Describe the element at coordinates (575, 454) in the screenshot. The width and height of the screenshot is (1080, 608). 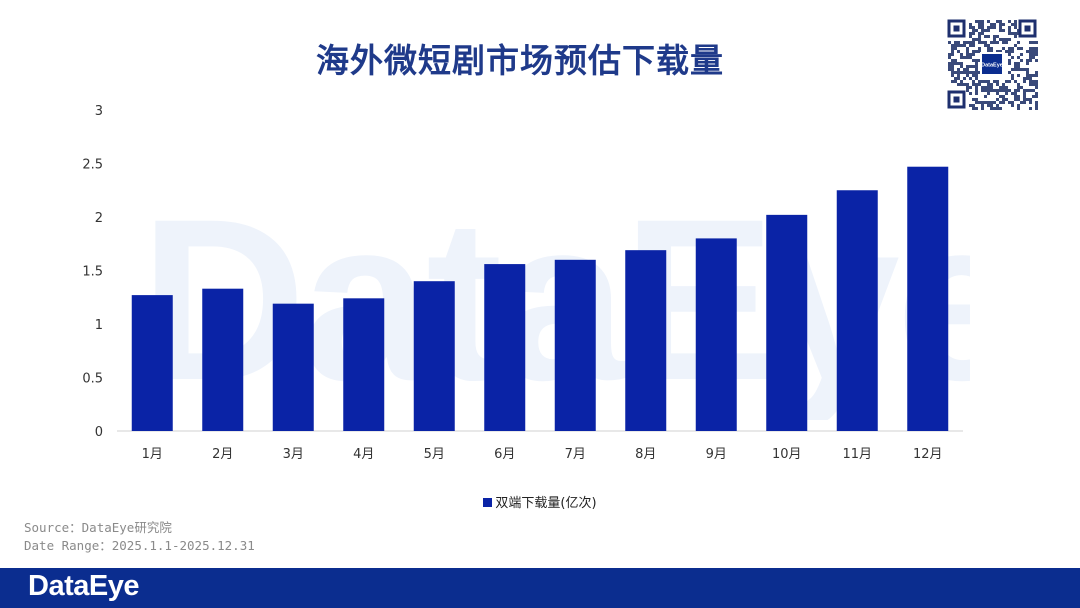
I see `x-tick-label: 7月` at that location.